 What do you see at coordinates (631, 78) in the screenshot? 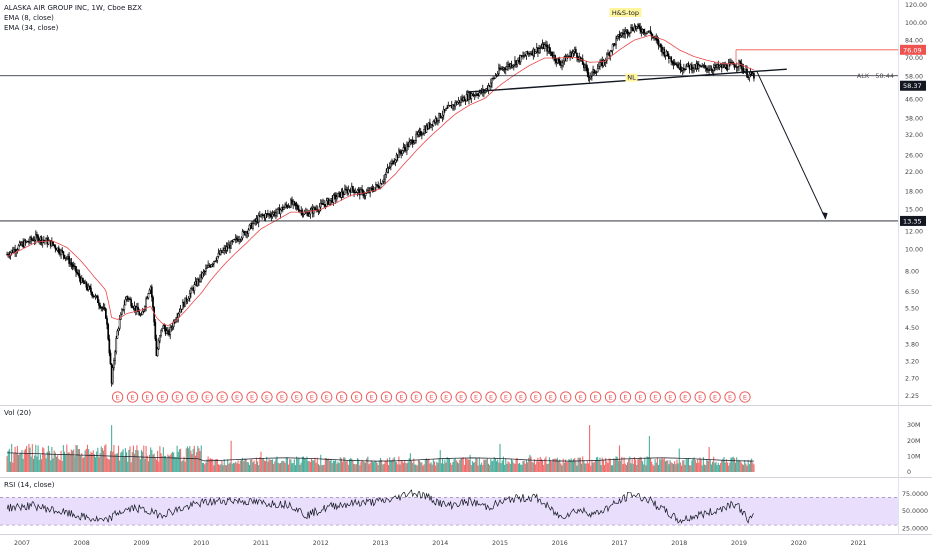
I see `neckline-label: NL` at bounding box center [631, 78].